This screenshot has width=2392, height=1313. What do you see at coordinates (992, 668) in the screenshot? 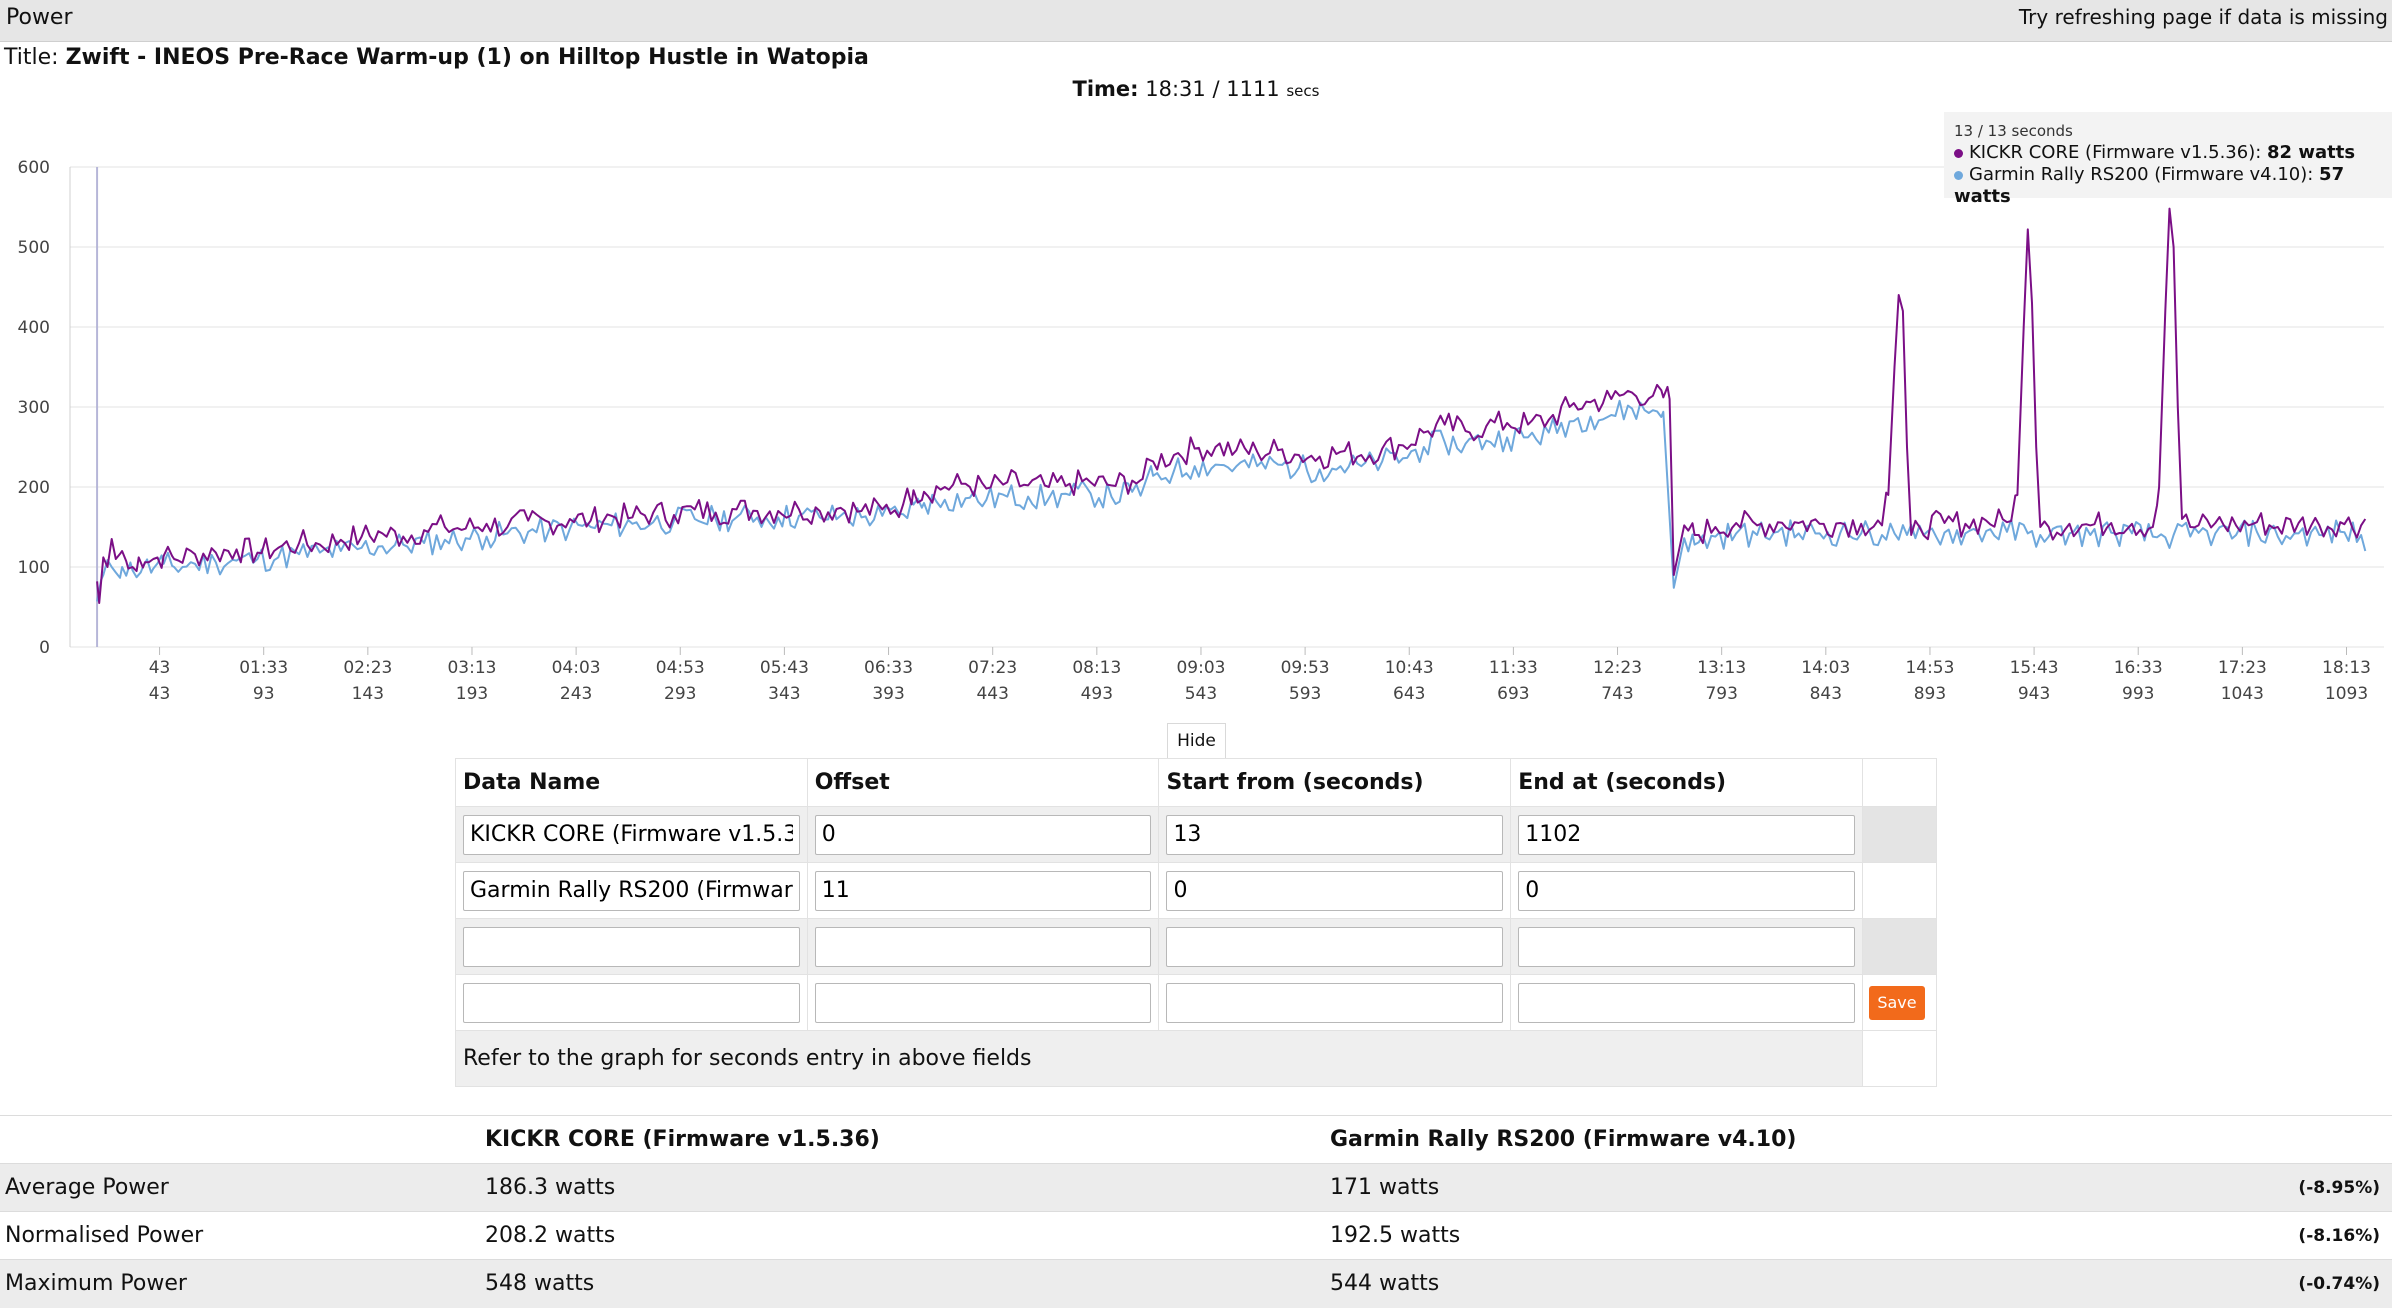
I see `x-tick-label-time: 07:23` at bounding box center [992, 668].